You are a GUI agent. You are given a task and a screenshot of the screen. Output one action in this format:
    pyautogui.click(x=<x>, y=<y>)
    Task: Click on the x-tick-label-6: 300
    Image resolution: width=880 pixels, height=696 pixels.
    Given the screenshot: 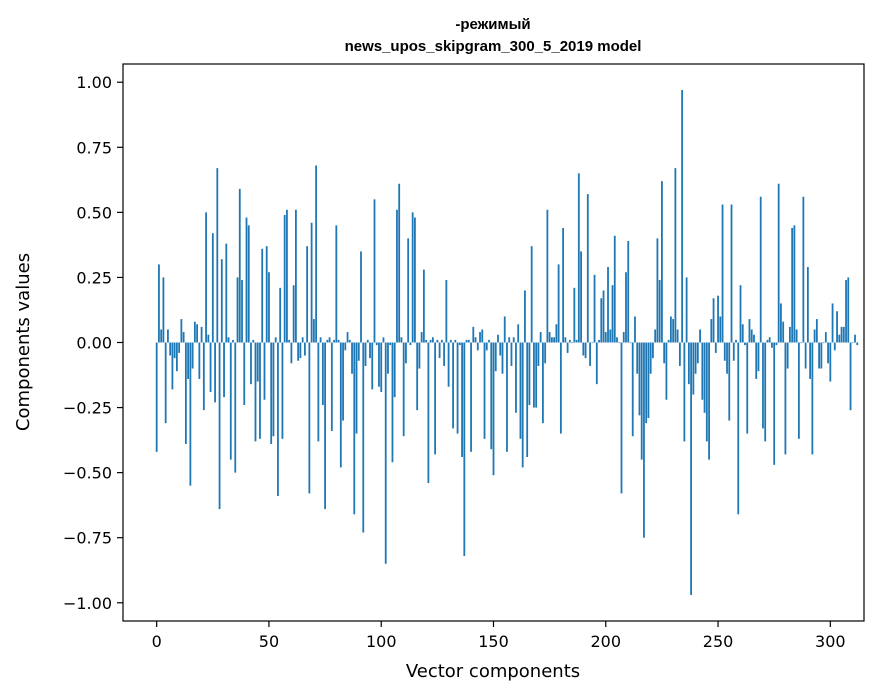 What is the action you would take?
    pyautogui.click(x=830, y=641)
    